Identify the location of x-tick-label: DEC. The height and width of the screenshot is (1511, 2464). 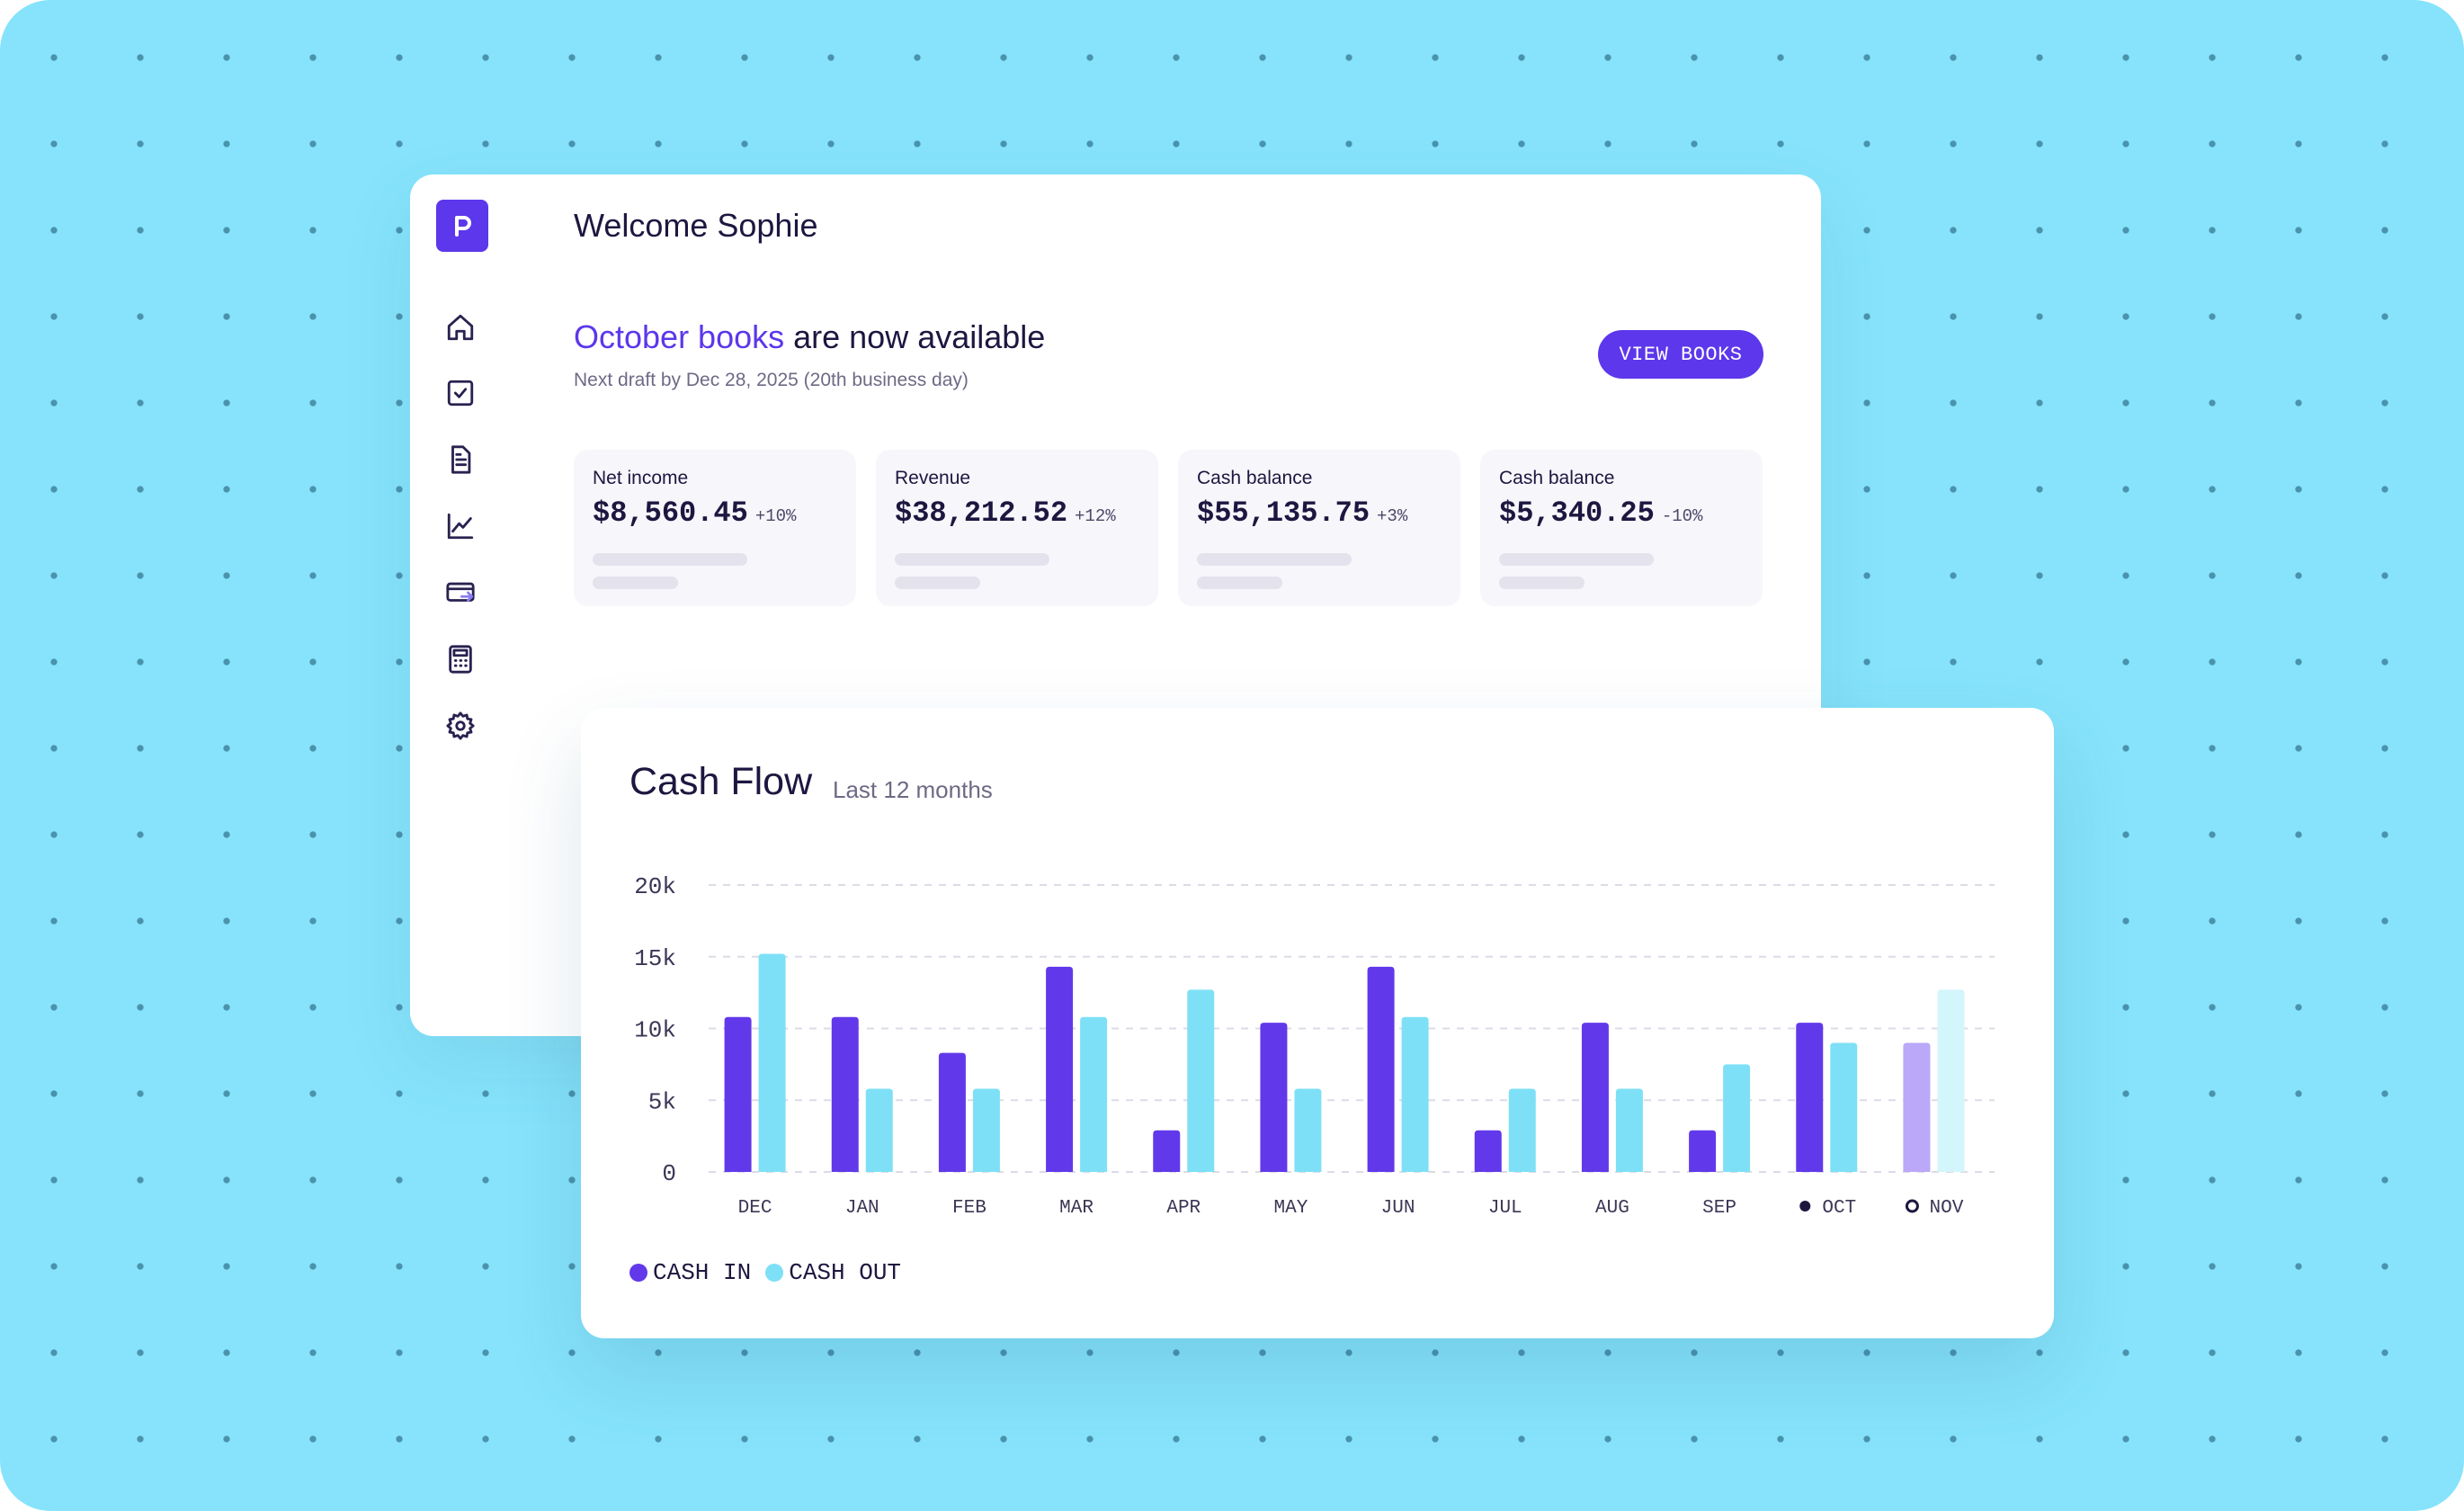
(755, 1208).